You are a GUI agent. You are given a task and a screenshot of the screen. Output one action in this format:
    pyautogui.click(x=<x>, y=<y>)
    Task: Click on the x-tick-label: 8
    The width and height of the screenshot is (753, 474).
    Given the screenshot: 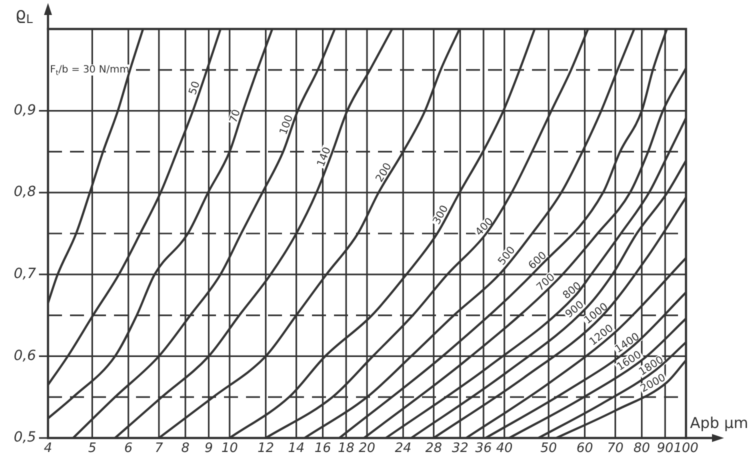 What is the action you would take?
    pyautogui.click(x=185, y=448)
    